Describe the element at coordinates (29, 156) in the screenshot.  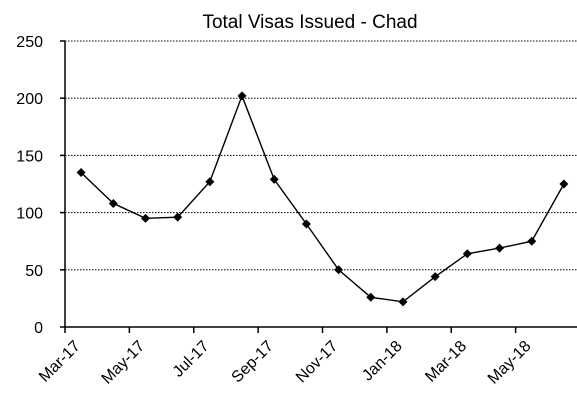
I see `y-tick-label: 150` at that location.